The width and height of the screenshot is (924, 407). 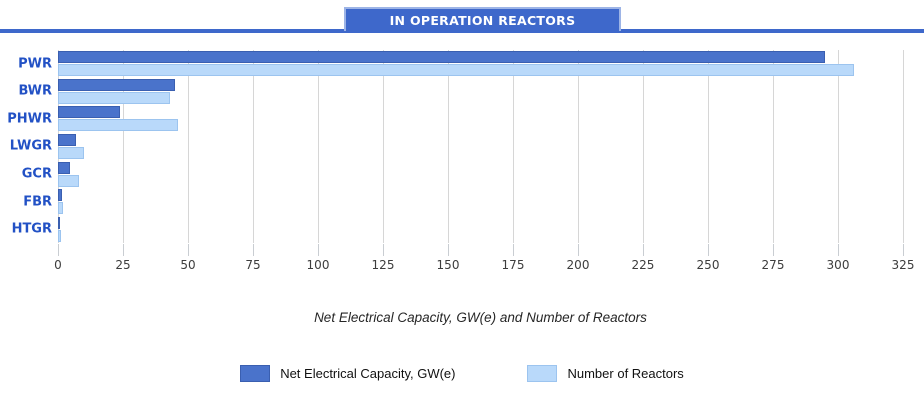 I want to click on x-tick-label-125: 125, so click(x=383, y=265).